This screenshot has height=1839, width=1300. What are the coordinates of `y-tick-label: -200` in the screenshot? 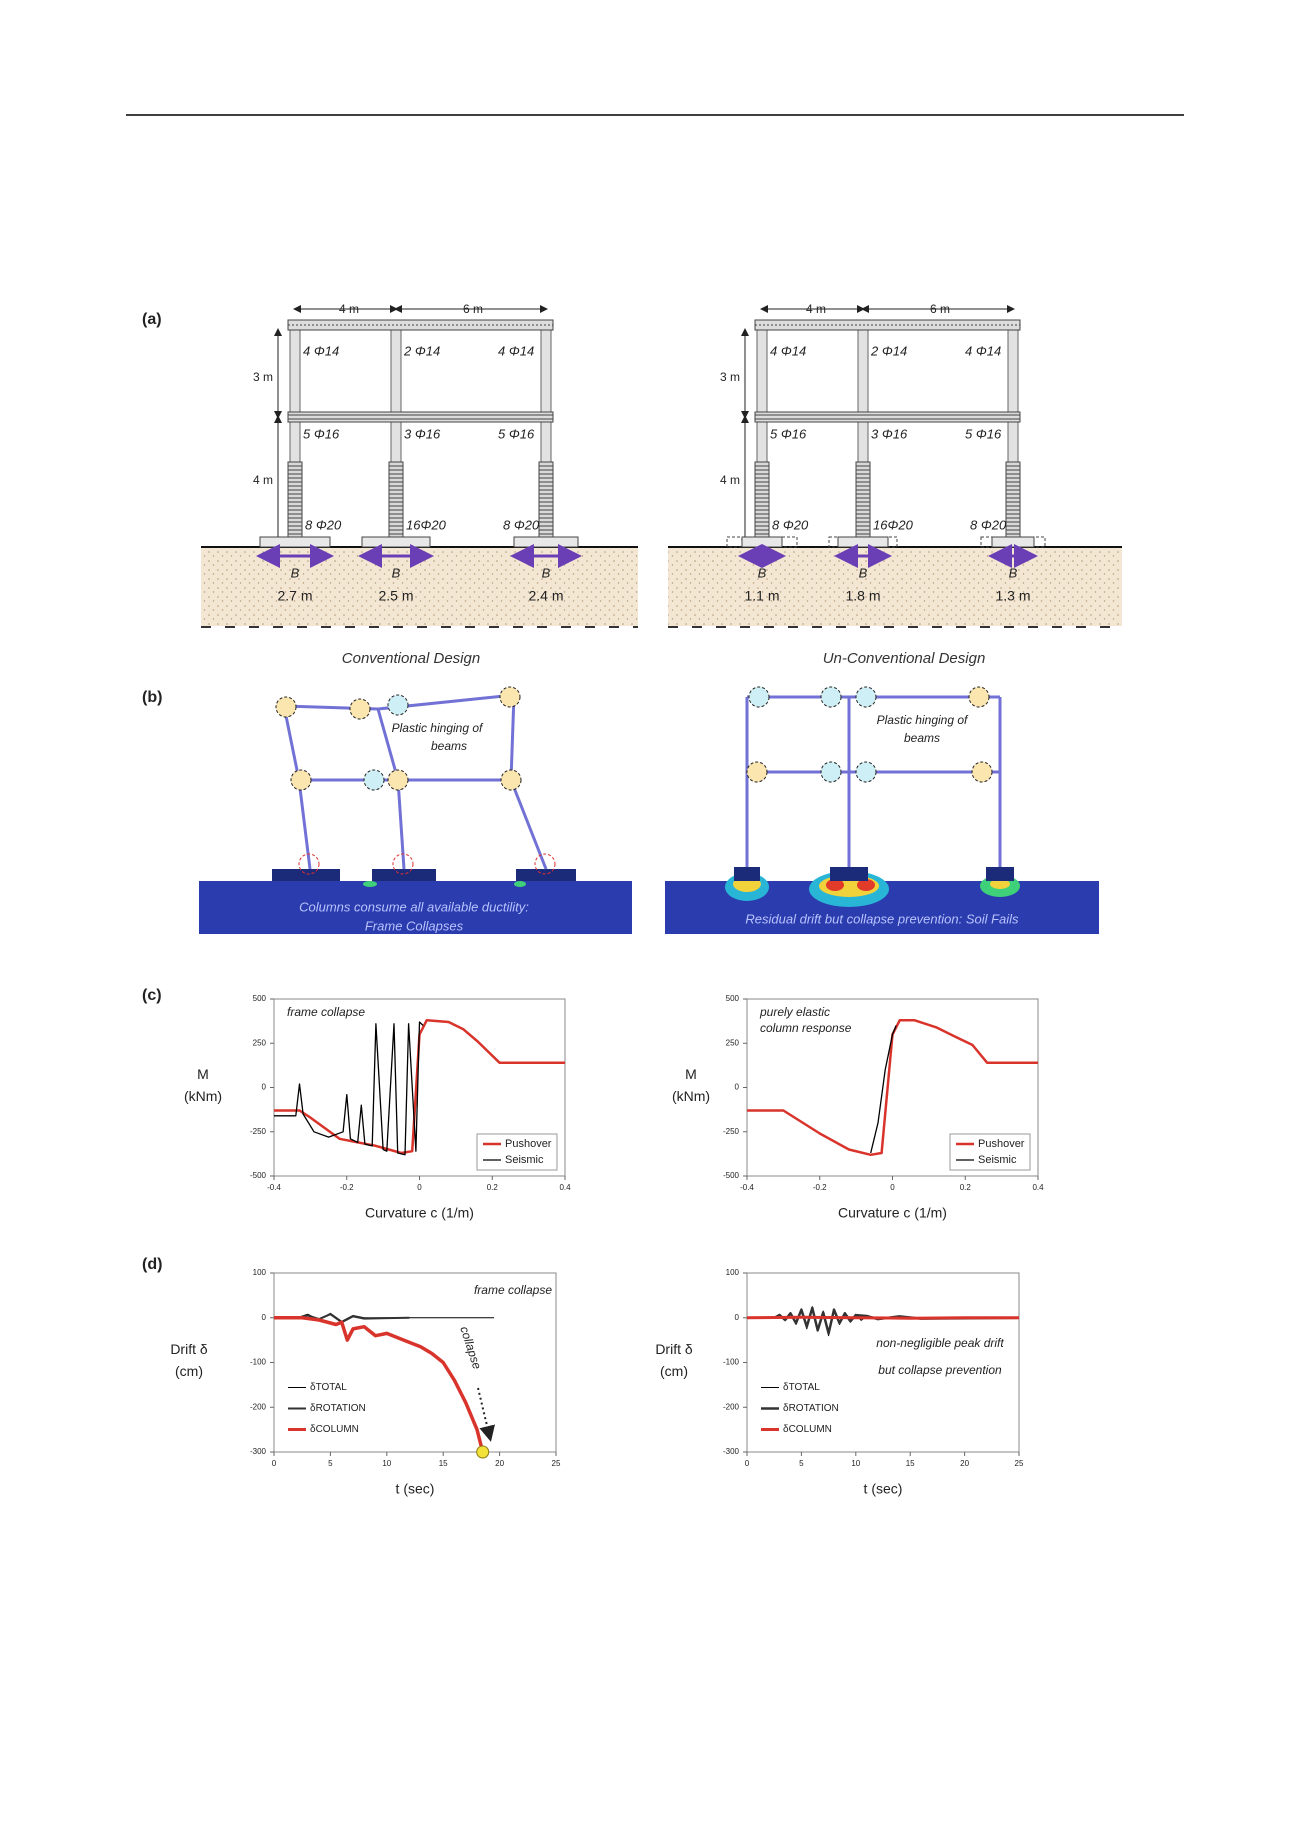 It's located at (258, 1406).